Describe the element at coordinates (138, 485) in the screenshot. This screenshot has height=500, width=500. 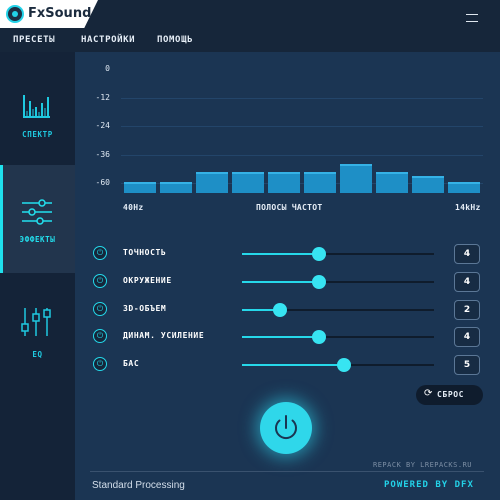
I see `status-text: Standard Processing` at that location.